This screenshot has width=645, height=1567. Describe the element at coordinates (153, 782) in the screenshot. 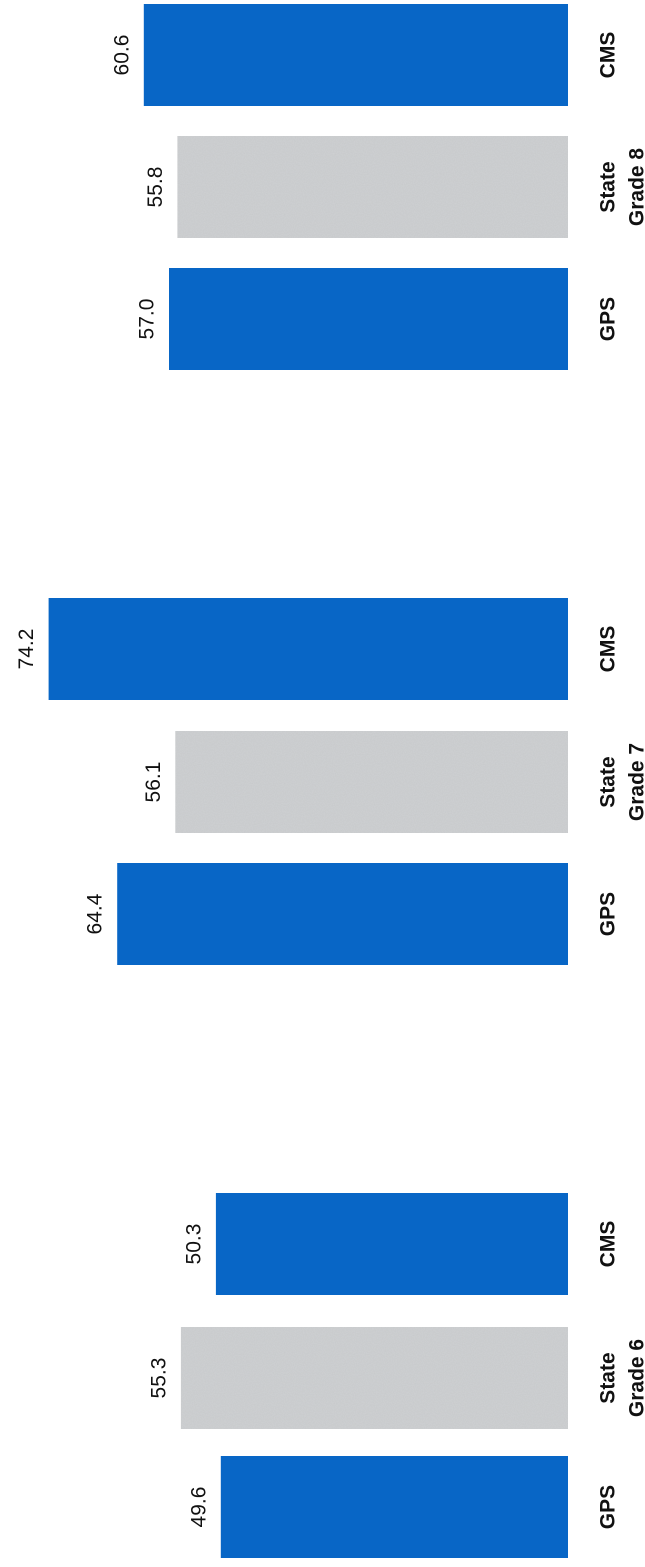

I see `value-label-grade-7-state: 56.1` at that location.